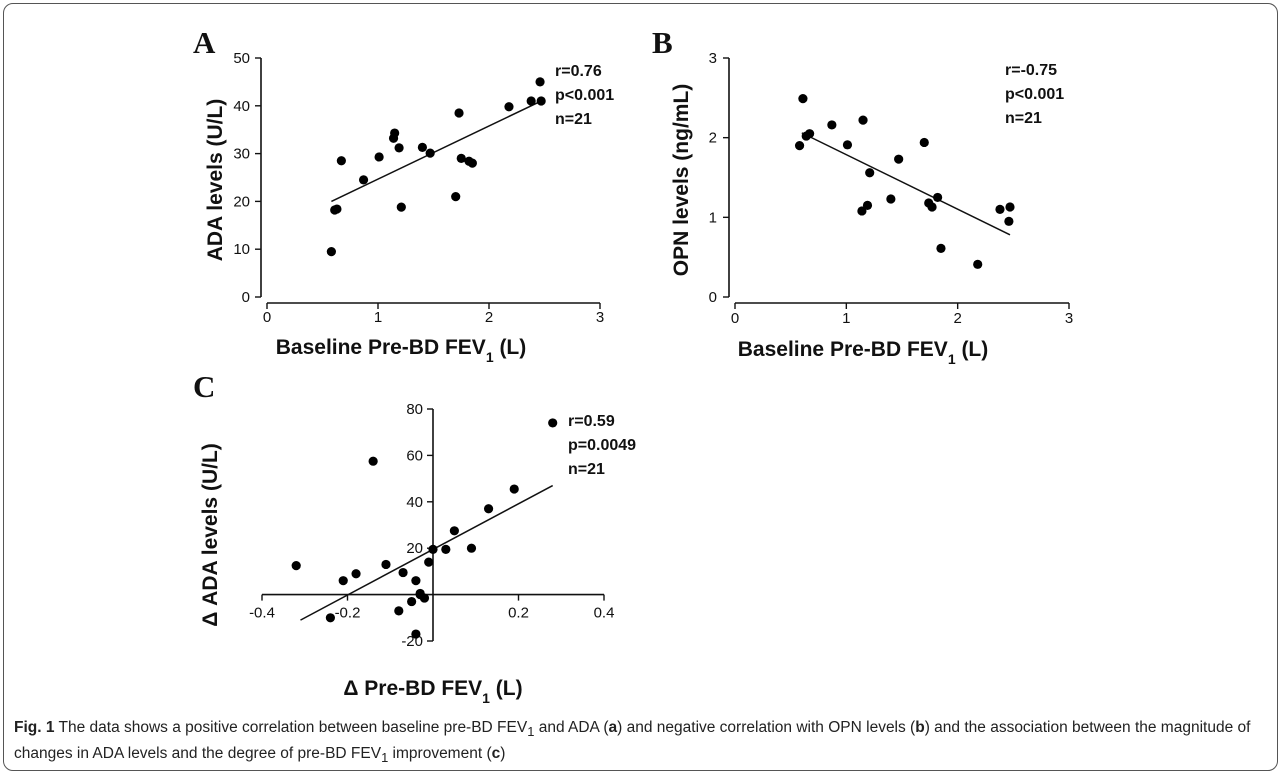  Describe the element at coordinates (414, 548) in the screenshot. I see `panel-c-y-tick-label: 20` at that location.